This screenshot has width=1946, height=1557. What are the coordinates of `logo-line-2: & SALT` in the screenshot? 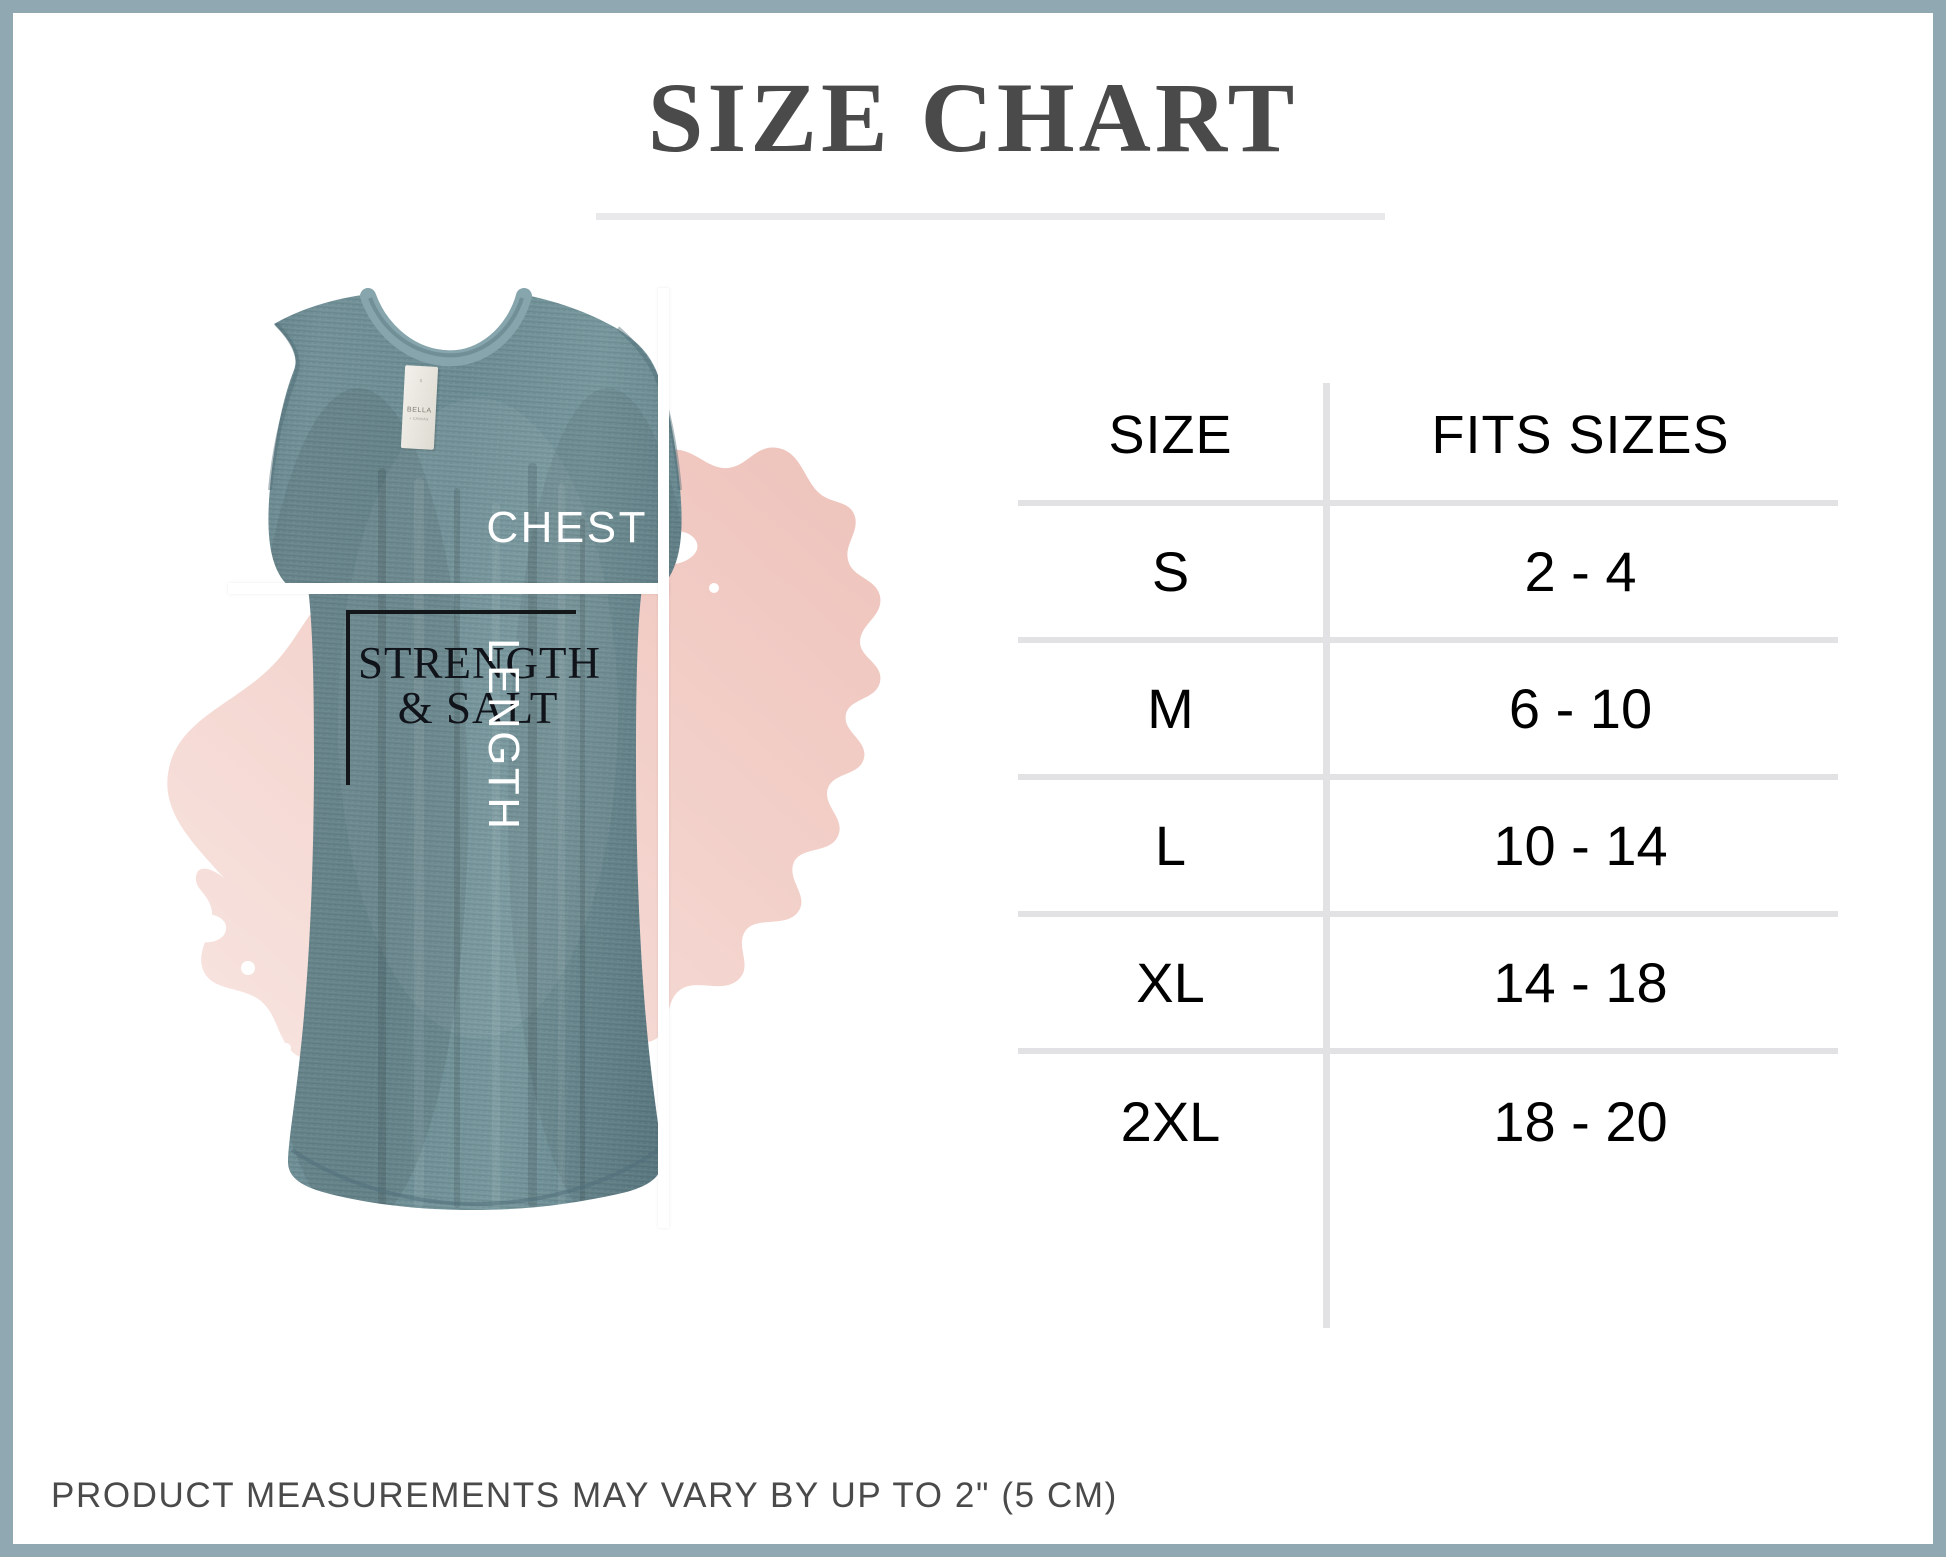 It's located at (478, 708).